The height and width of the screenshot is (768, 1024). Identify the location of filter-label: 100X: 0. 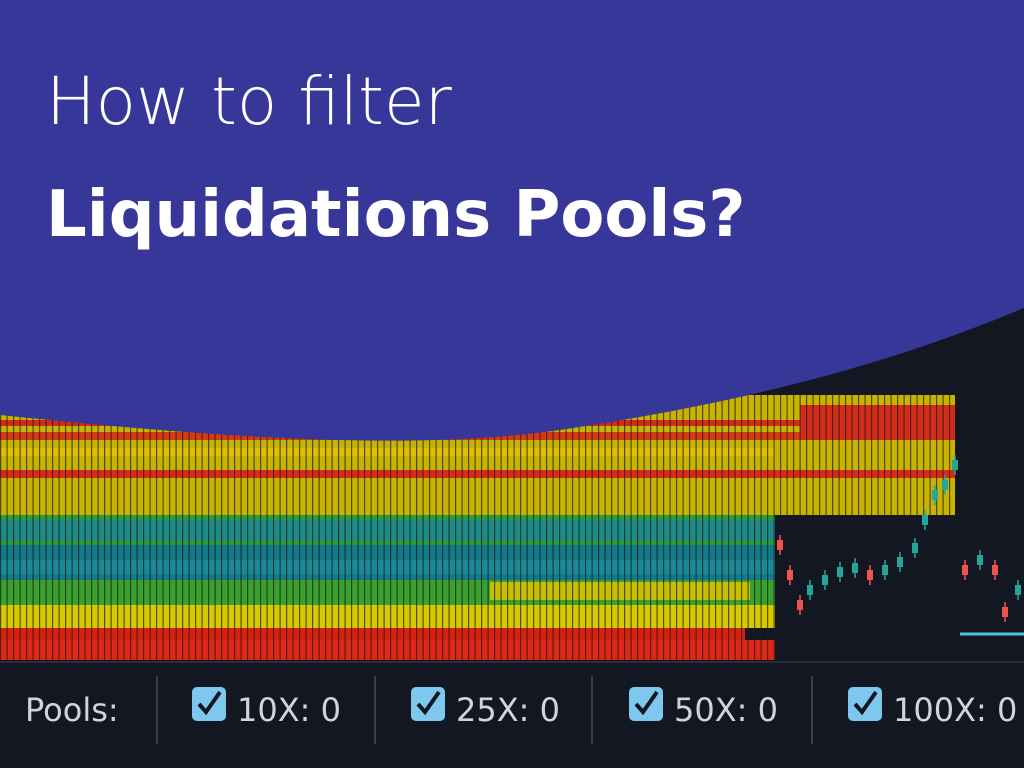
(955, 710).